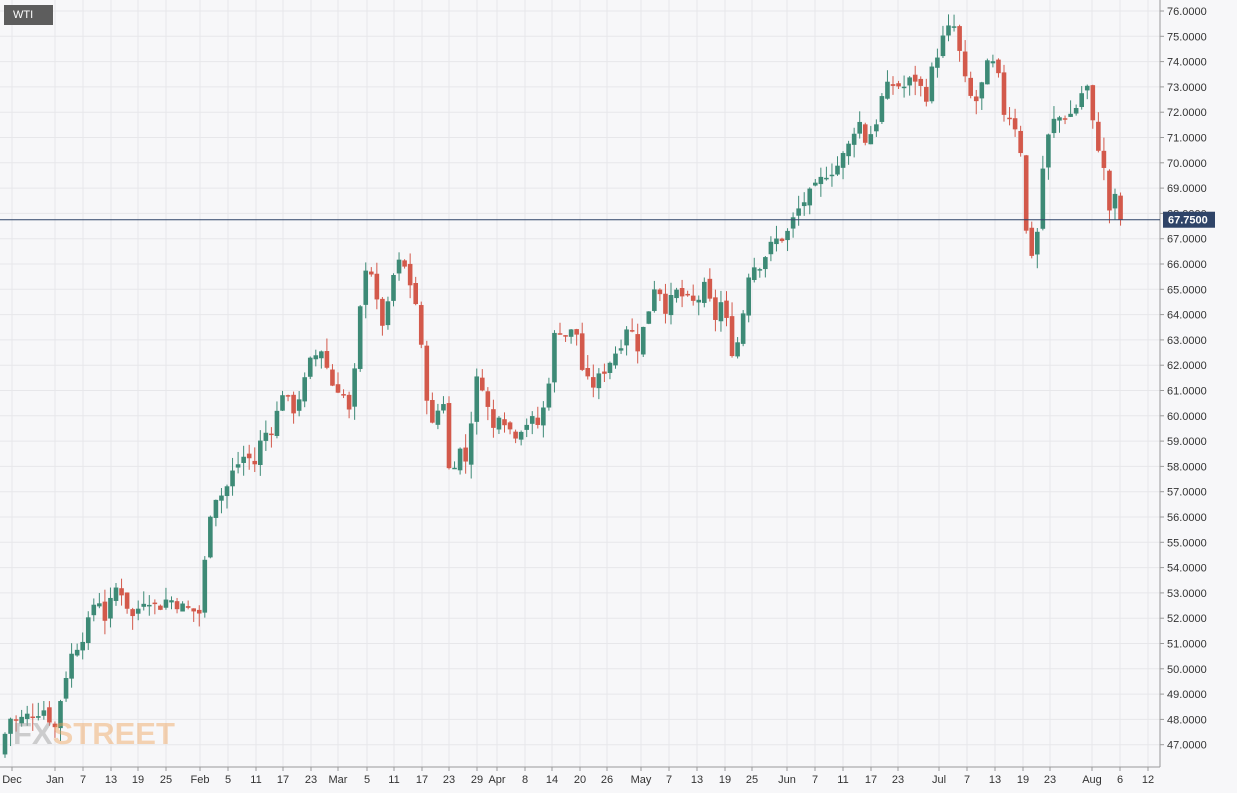 The image size is (1237, 793). I want to click on fxstreet-watermark-logo: FXSTREET, so click(94, 734).